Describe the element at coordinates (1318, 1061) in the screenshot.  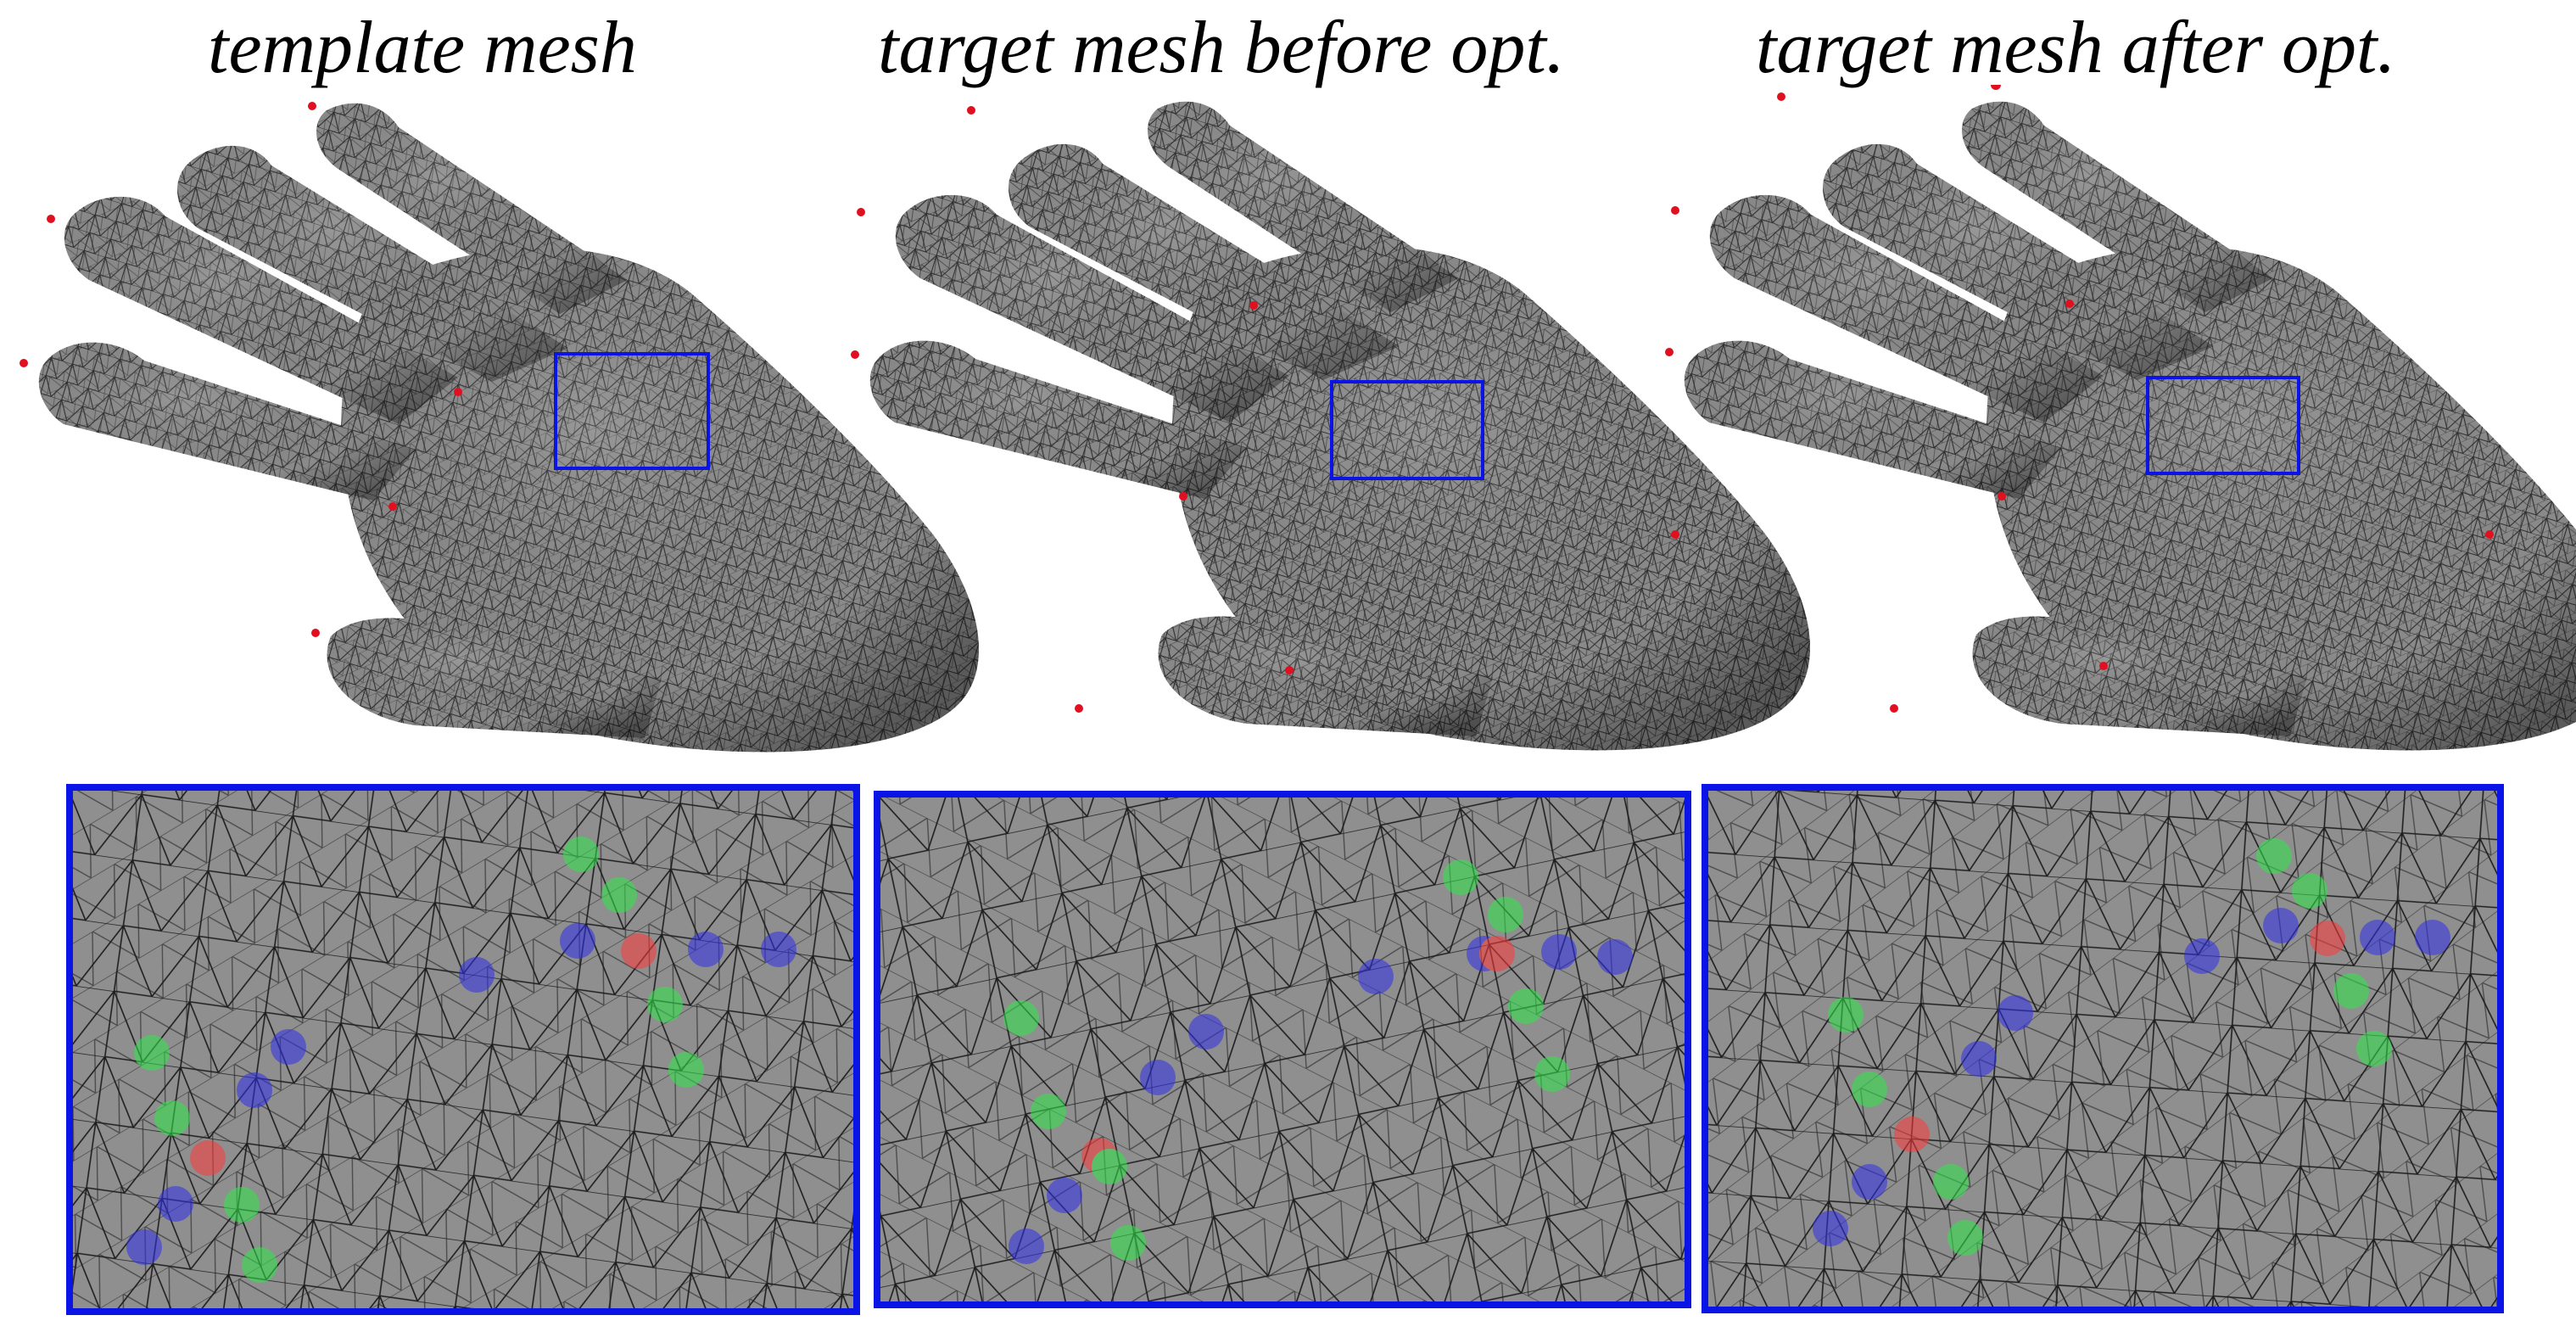
I see `before-vertex-dots` at that location.